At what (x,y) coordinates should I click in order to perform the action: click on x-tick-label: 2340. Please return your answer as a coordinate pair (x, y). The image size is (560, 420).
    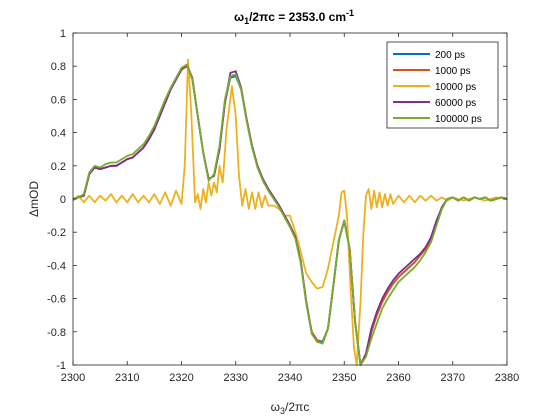
    Looking at the image, I should click on (290, 378).